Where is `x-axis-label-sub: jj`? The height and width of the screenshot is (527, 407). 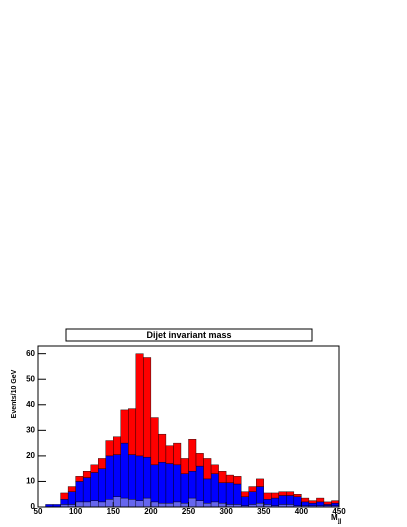
x-axis-label-sub: jj is located at coordinates (339, 522).